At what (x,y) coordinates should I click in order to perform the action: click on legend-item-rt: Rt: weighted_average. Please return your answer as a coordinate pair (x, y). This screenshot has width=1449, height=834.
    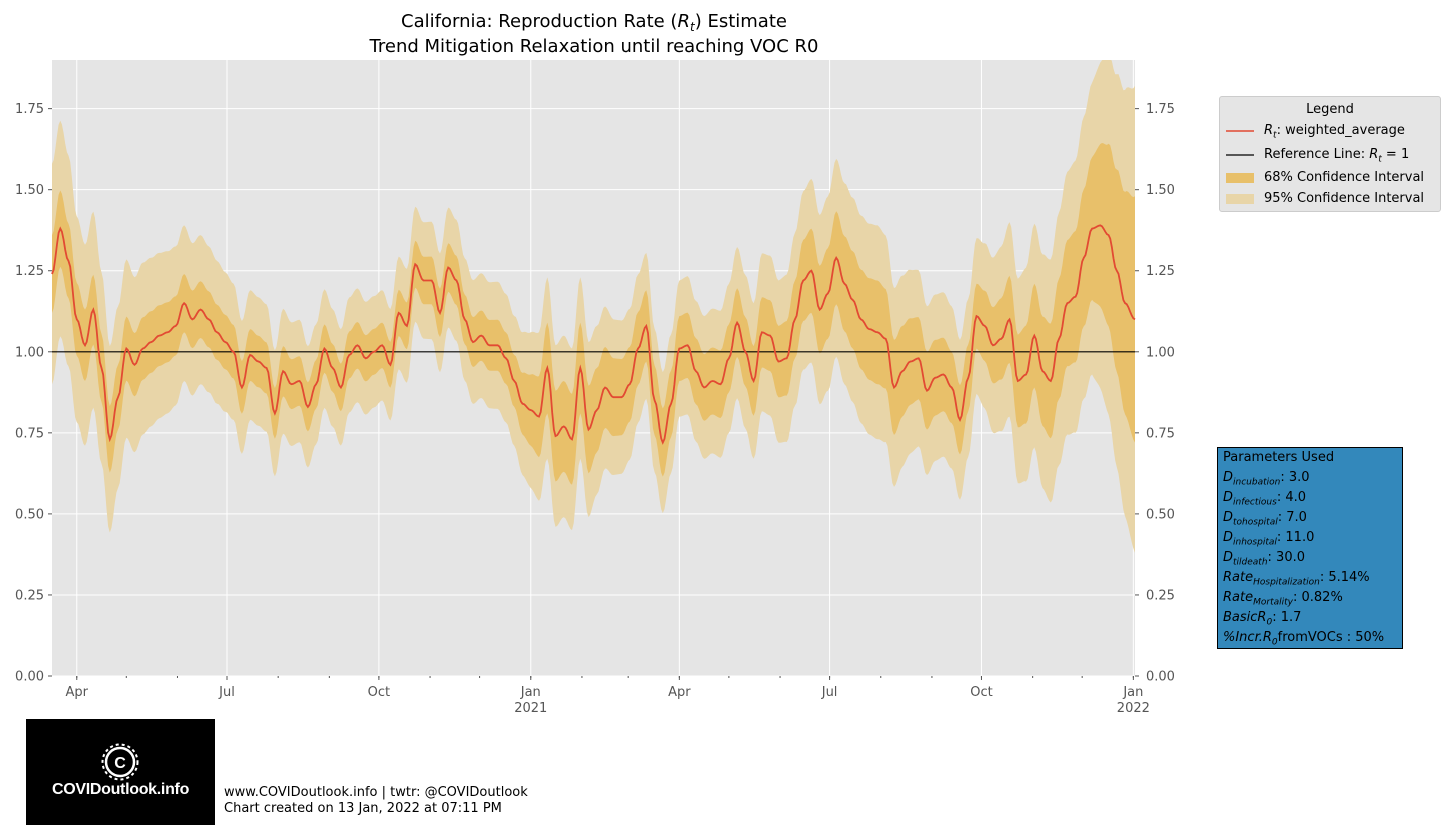
    Looking at the image, I should click on (1330, 133).